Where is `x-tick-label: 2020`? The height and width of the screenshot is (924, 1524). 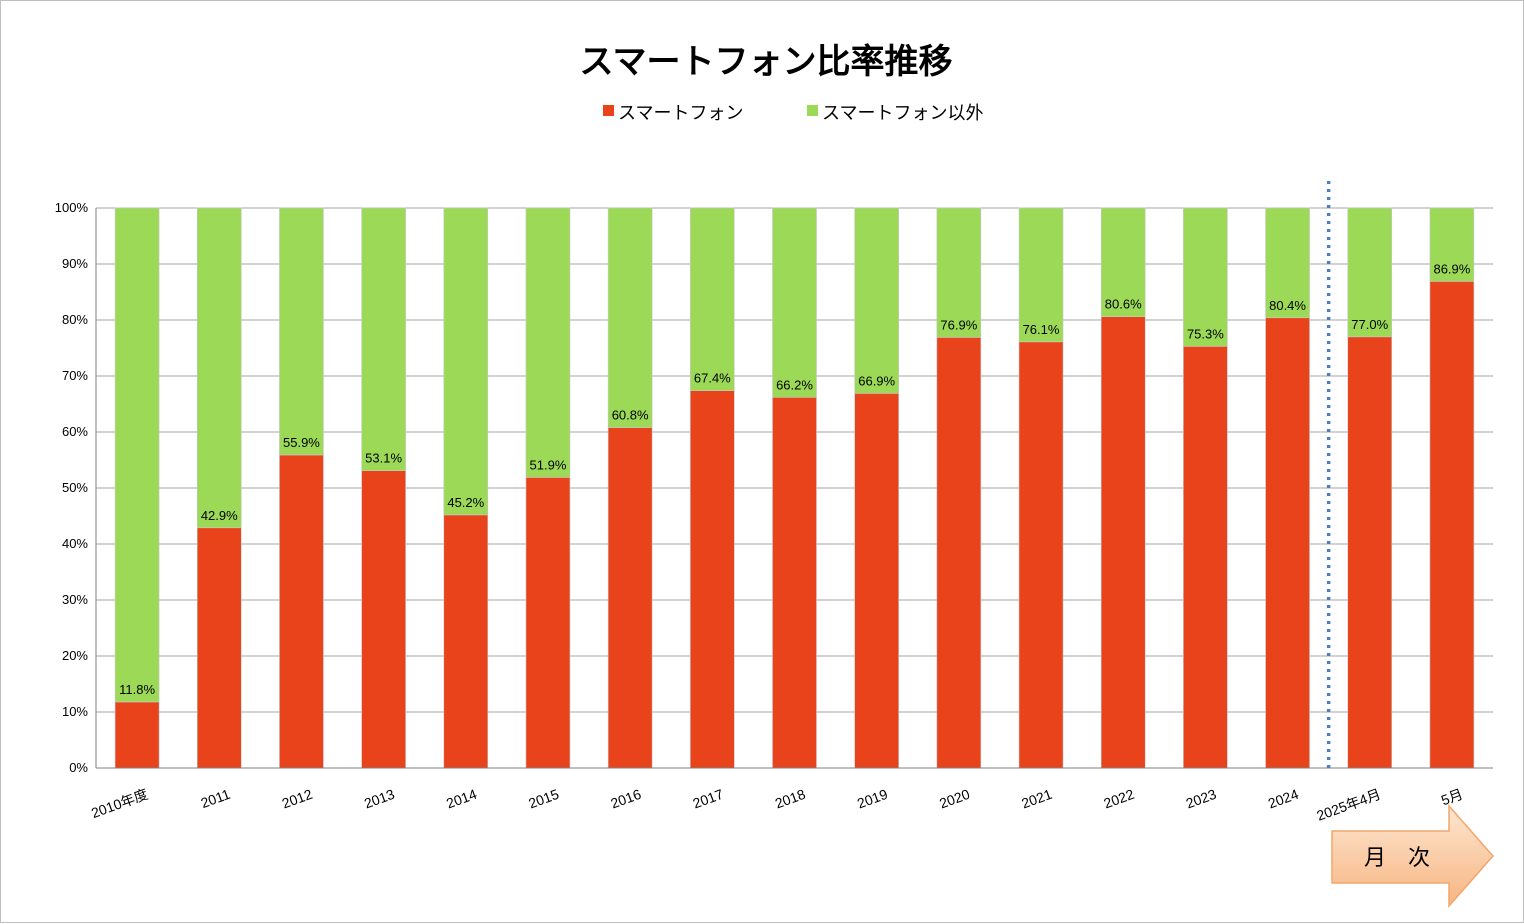
x-tick-label: 2020 is located at coordinates (954, 799).